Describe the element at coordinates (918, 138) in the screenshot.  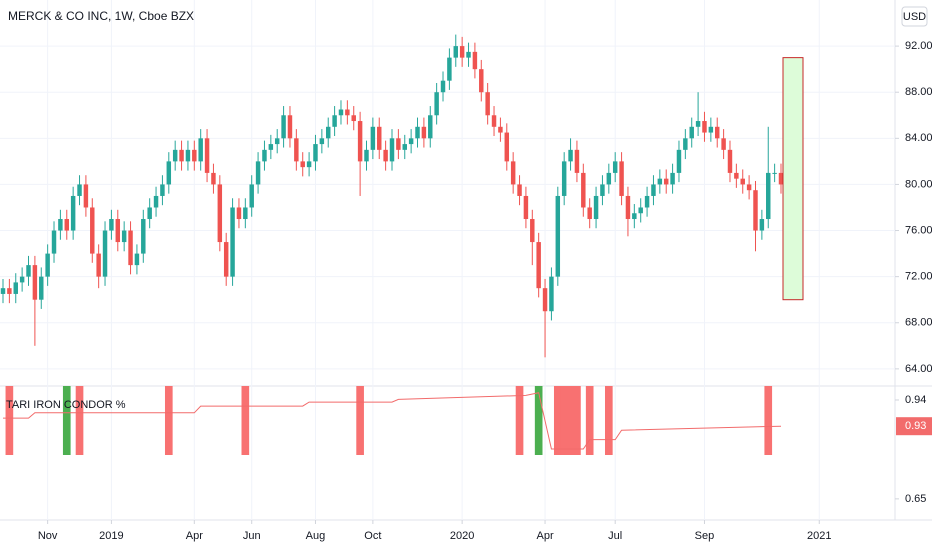
I see `y-tick-label: 84.00` at that location.